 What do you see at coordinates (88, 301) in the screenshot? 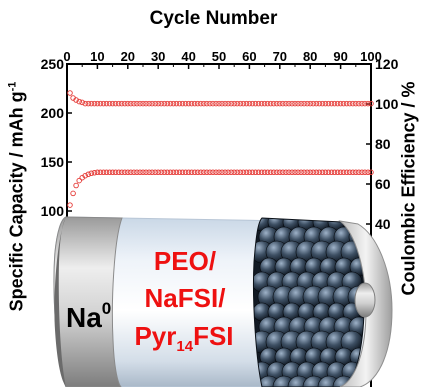
I see `sodium-anode` at bounding box center [88, 301].